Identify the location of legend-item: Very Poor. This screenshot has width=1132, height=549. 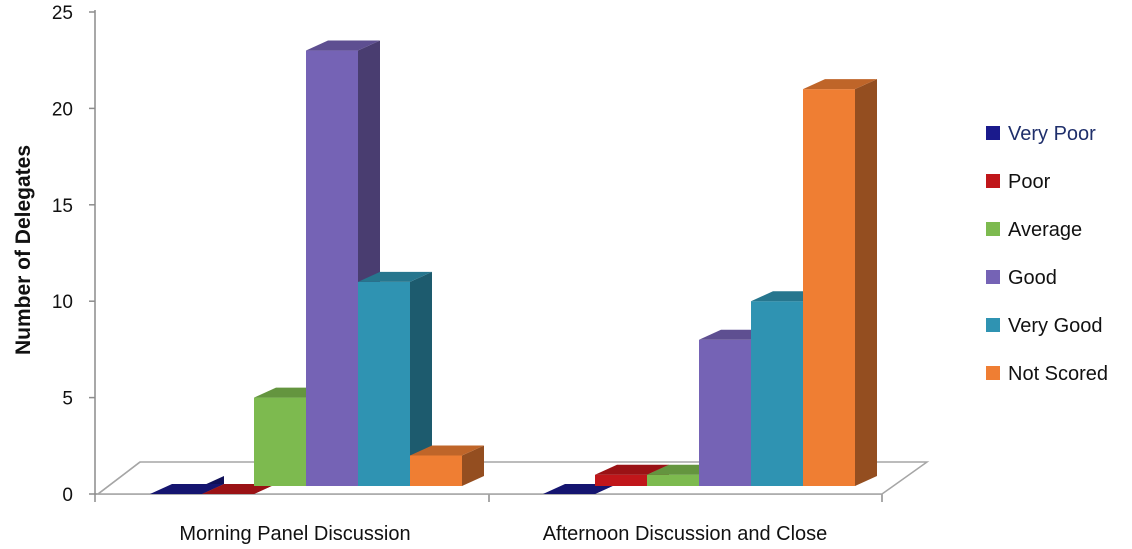
(1041, 134).